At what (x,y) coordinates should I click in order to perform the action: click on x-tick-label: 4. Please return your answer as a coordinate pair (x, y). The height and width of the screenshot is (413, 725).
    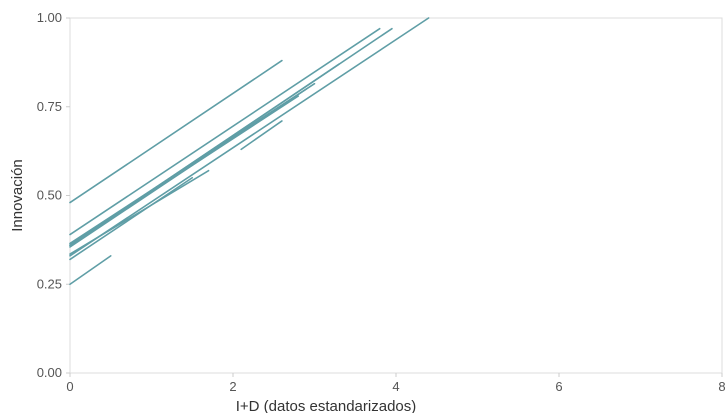
    Looking at the image, I should click on (395, 386).